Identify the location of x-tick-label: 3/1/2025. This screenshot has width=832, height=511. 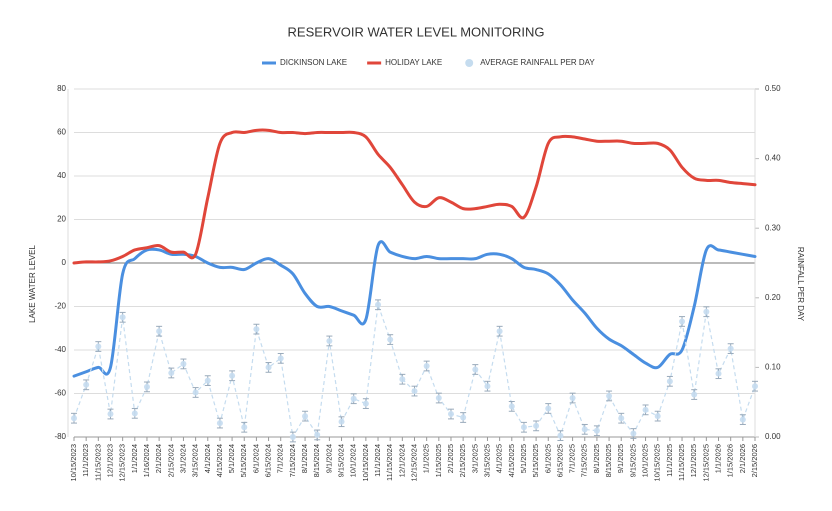
(474, 458).